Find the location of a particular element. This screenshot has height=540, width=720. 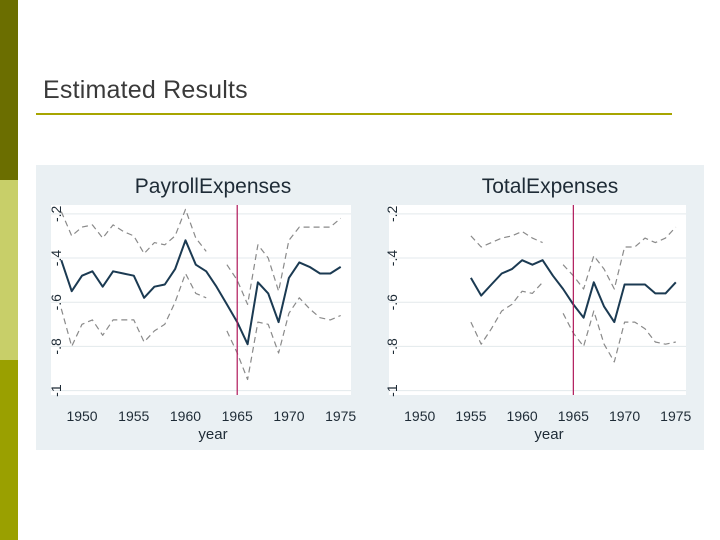

title-underline is located at coordinates (354, 114).